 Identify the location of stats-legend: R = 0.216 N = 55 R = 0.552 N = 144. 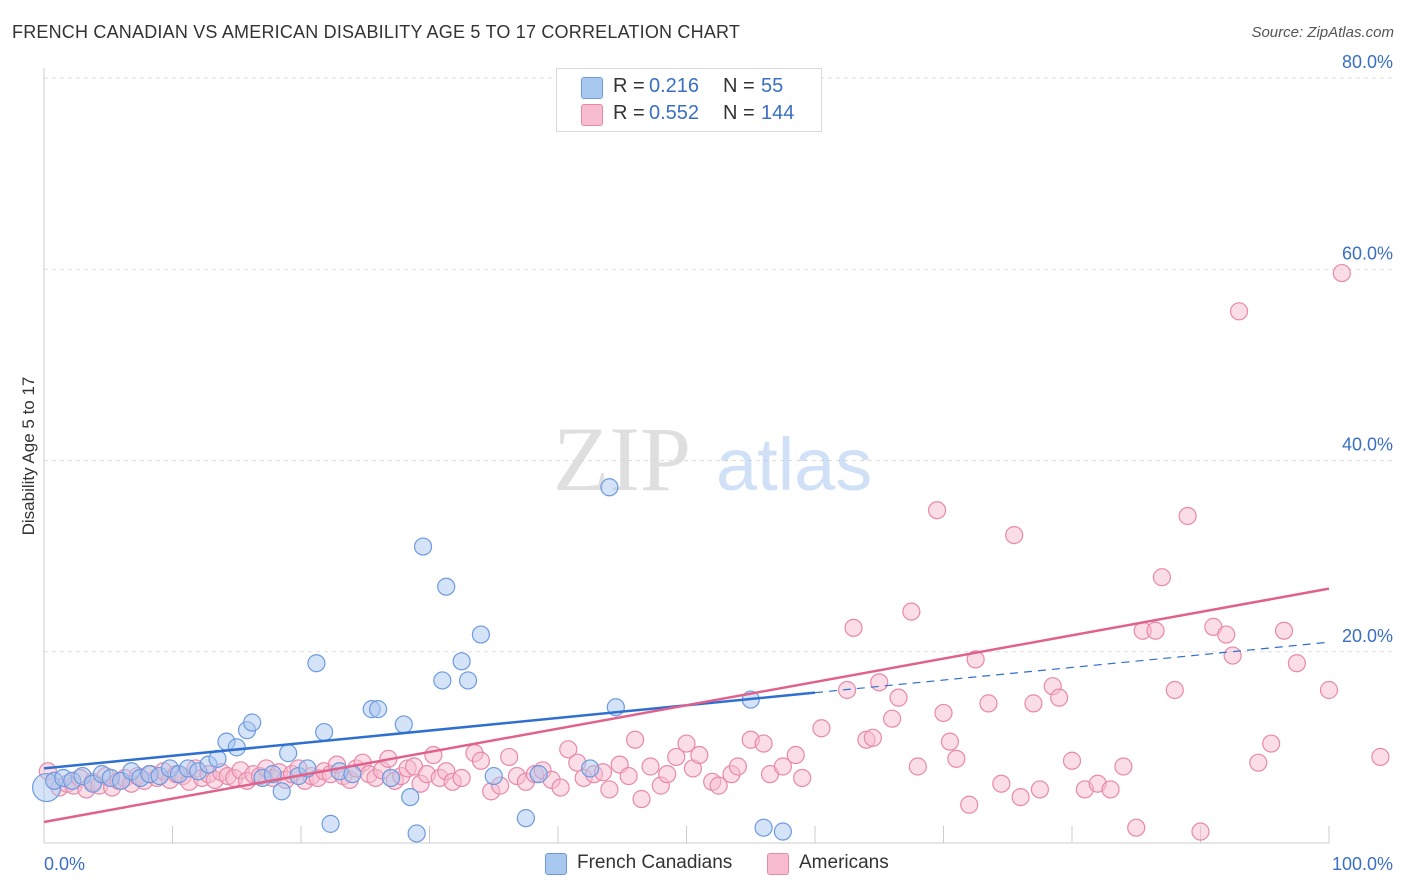
(689, 100).